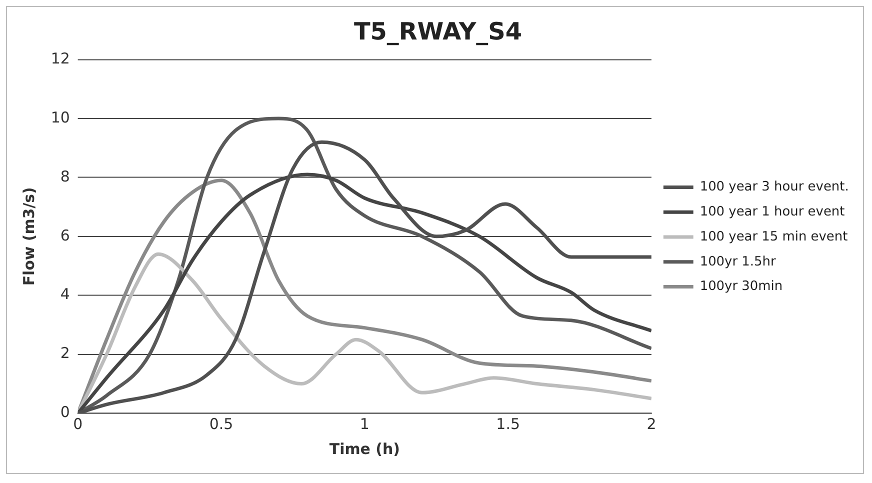 This screenshot has width=872, height=483. I want to click on x-tick-label: 1, so click(365, 424).